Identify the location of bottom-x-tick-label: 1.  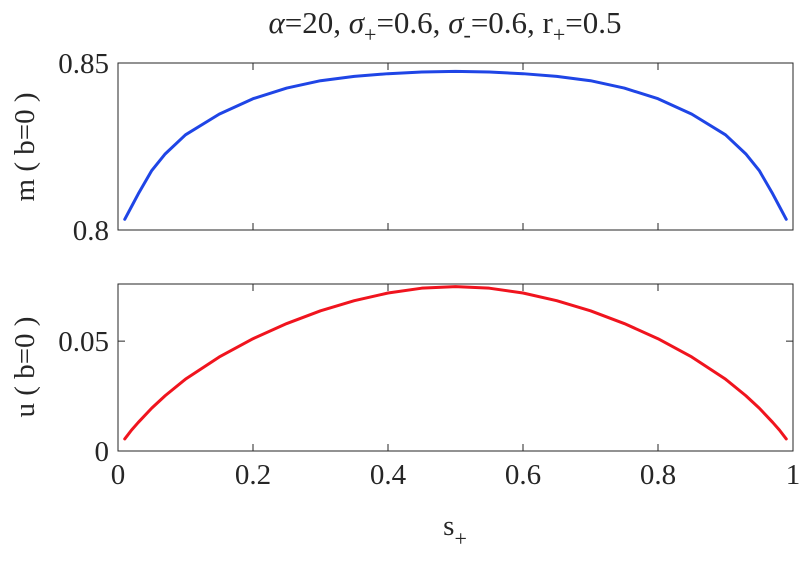
(793, 475).